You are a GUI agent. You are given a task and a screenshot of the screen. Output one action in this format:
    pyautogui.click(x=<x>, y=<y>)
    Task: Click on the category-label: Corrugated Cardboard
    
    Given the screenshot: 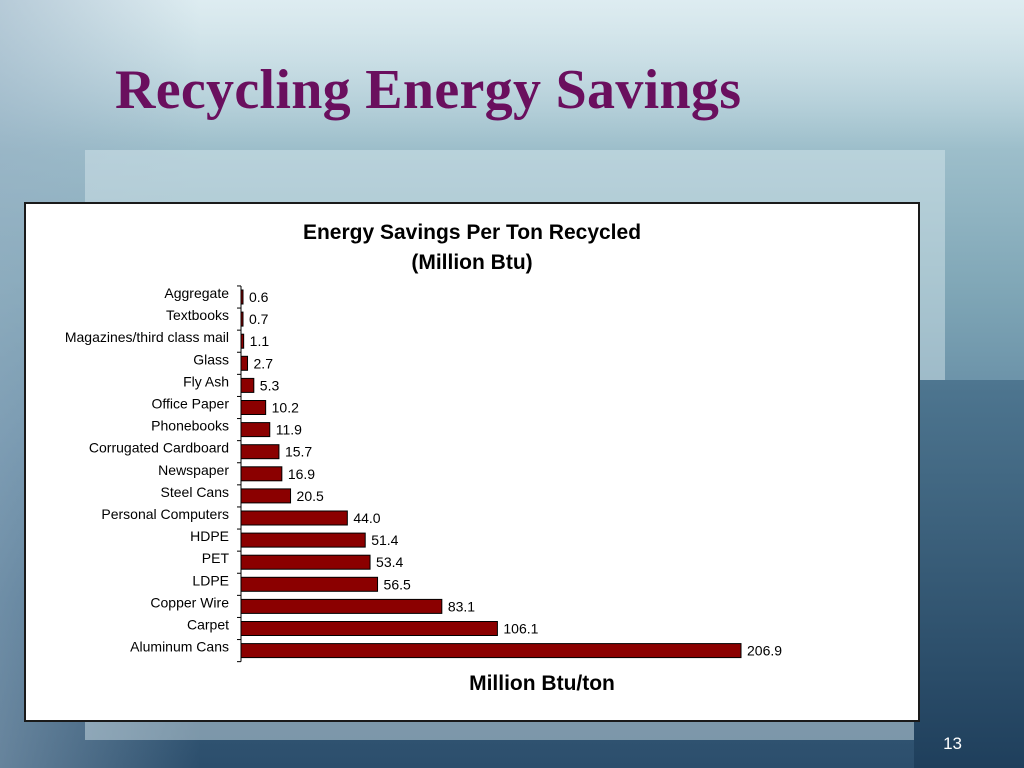 What is the action you would take?
    pyautogui.click(x=159, y=448)
    